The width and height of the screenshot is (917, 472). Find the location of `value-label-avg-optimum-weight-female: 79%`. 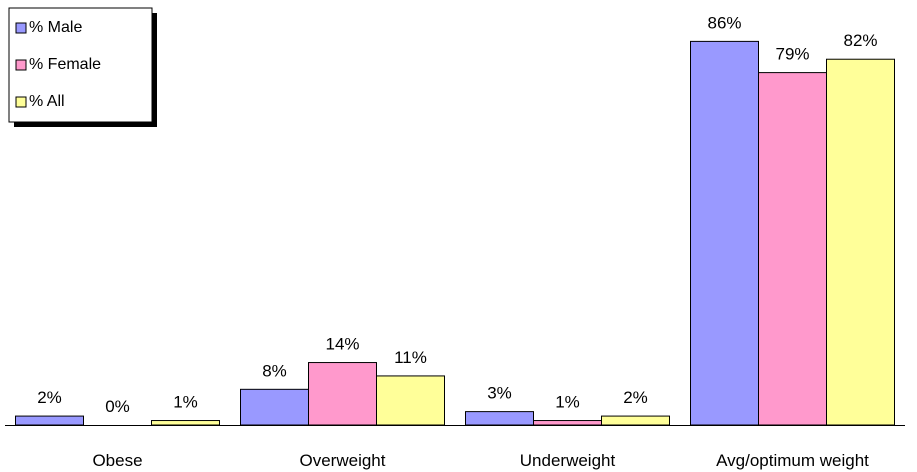

value-label-avg-optimum-weight-female: 79% is located at coordinates (792, 54).